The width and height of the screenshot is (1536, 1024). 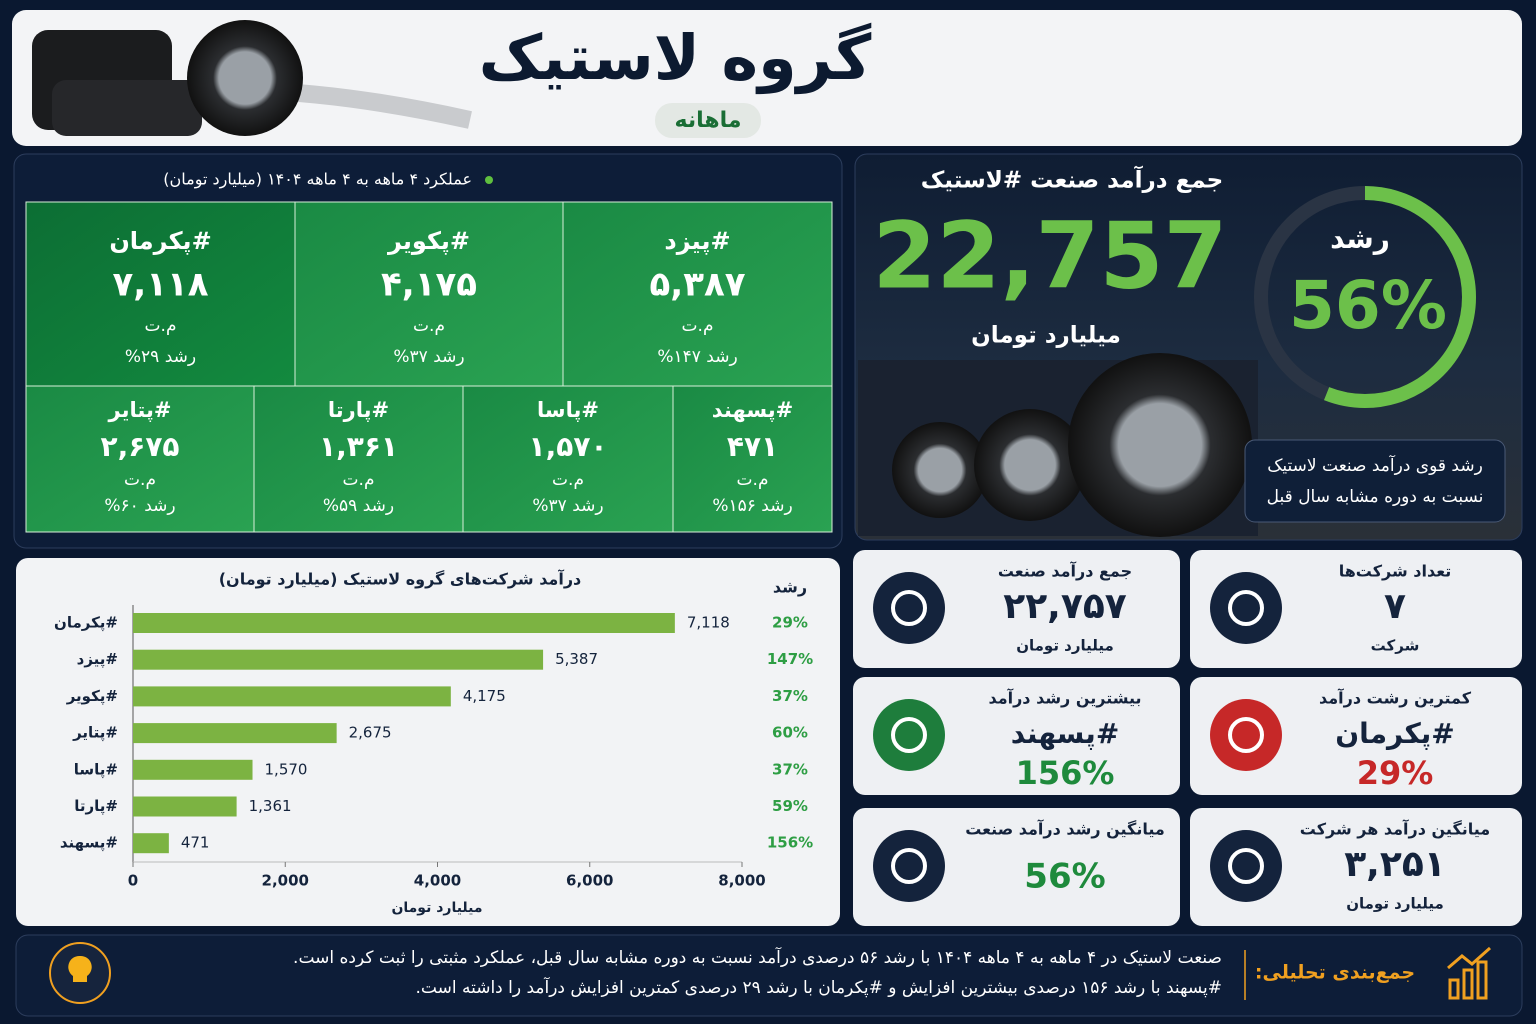 I want to click on title: گروه لاستیک, so click(x=676, y=57).